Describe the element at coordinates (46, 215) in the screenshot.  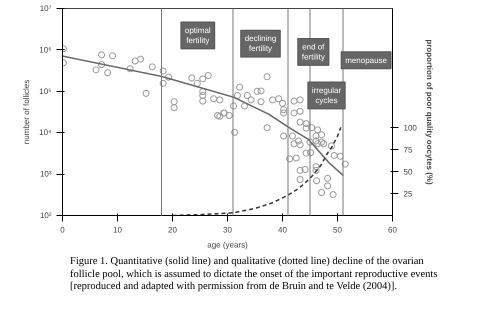
I see `y-tick-label: 10²` at that location.